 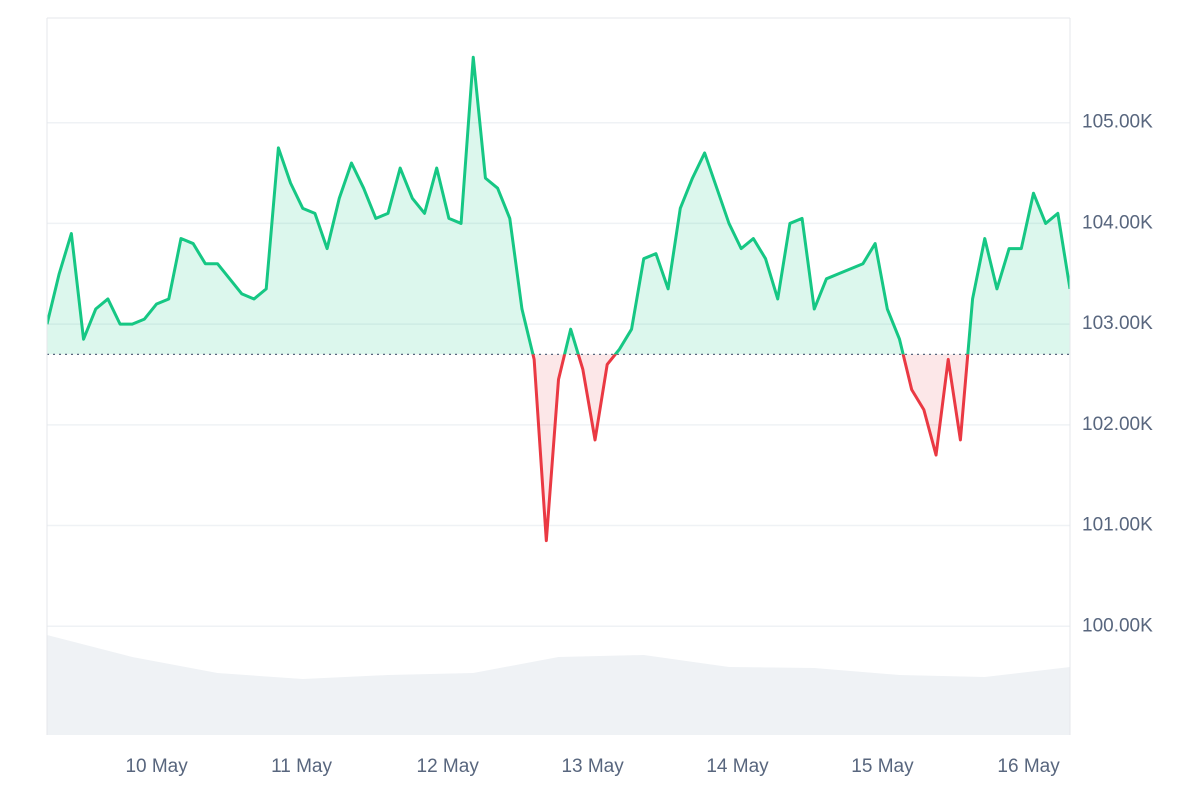 I want to click on y-tick-label: 100.00K, so click(x=1117, y=625).